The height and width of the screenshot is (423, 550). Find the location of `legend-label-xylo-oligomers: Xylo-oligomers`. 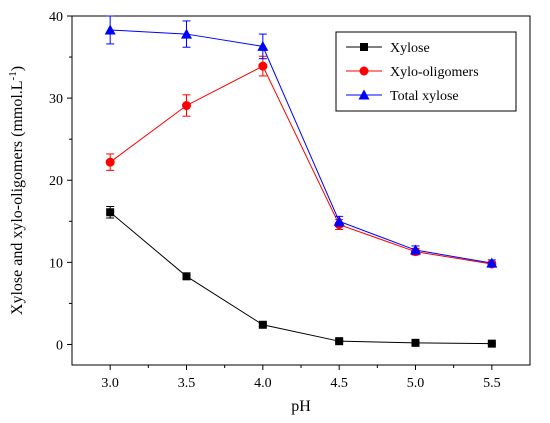

legend-label-xylo-oligomers: Xylo-oligomers is located at coordinates (434, 72).